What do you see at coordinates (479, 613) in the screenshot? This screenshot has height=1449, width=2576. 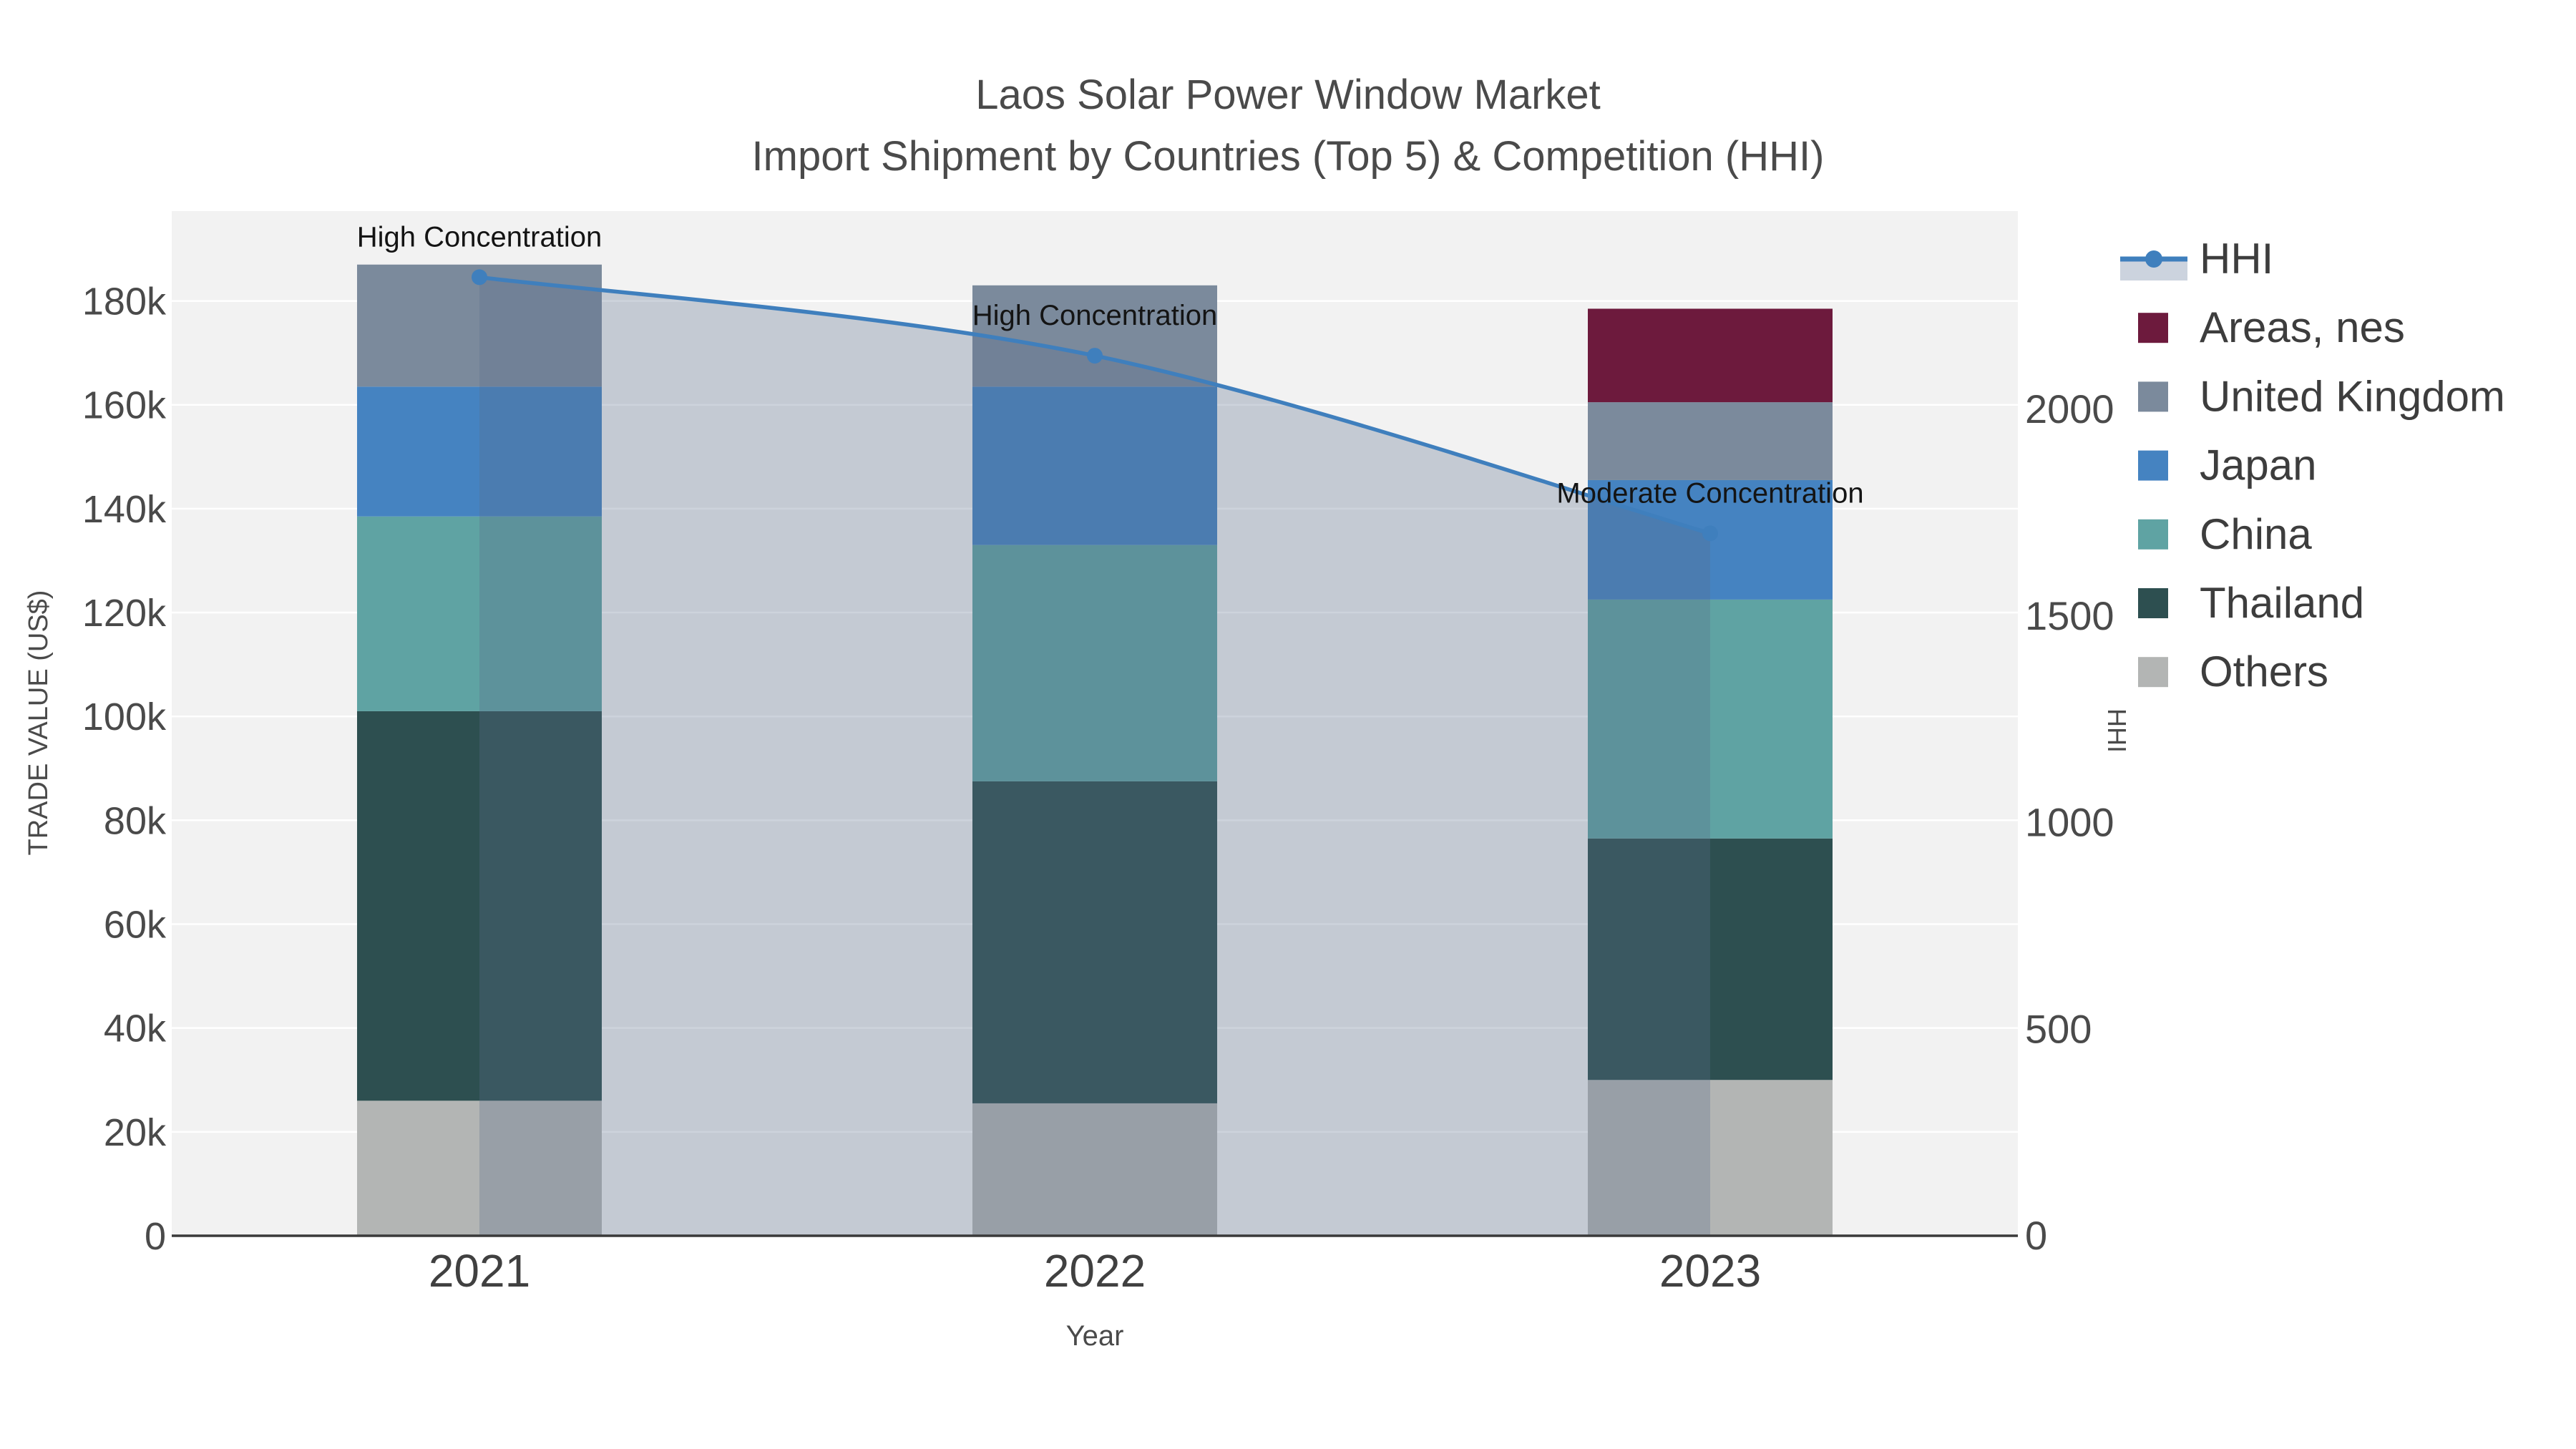 I see `bar-segment-2021-china` at bounding box center [479, 613].